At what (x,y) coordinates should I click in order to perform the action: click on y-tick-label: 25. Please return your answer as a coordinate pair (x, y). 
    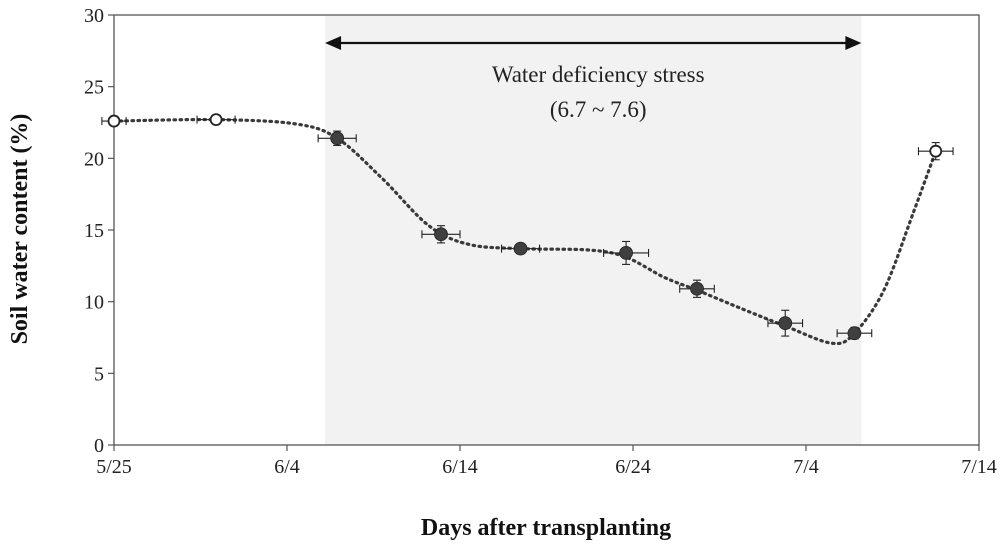
    Looking at the image, I should click on (94, 88).